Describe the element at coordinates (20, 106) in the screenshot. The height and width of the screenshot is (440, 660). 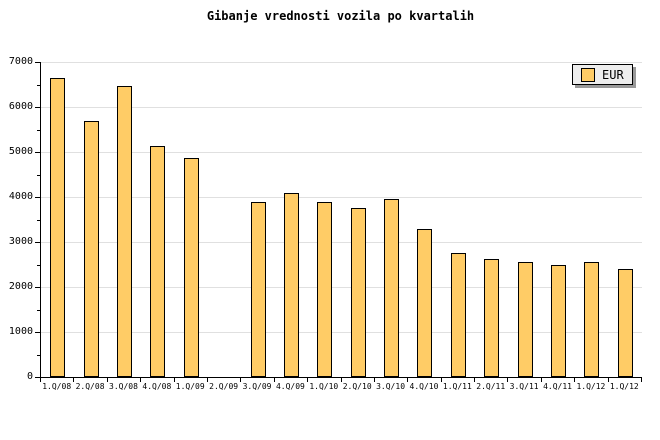
I see `y-tick-label: 6000` at that location.